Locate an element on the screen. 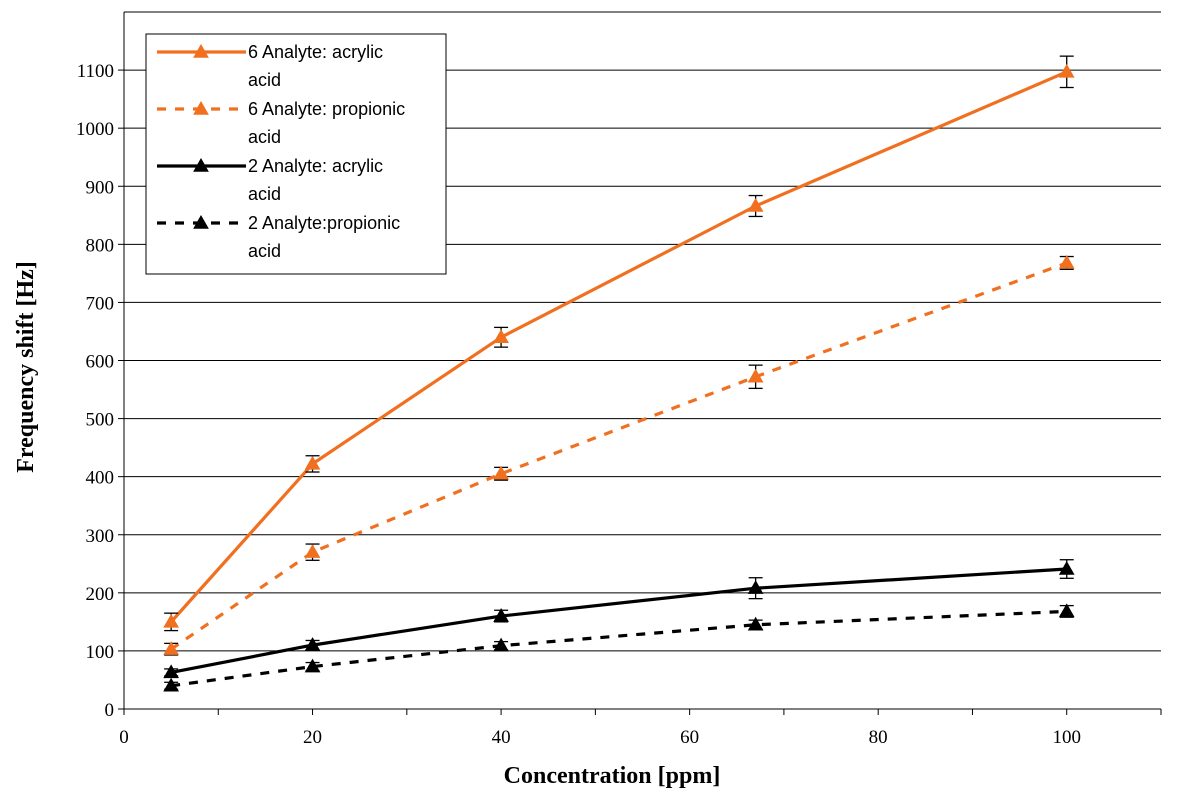 Image resolution: width=1189 pixels, height=791 pixels. y-tick-label: 400 is located at coordinates (100, 478).